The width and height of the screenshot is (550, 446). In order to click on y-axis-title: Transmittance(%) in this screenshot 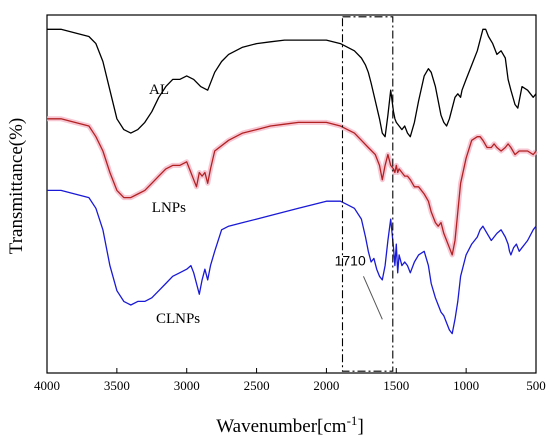, I will do `click(16, 186)`.